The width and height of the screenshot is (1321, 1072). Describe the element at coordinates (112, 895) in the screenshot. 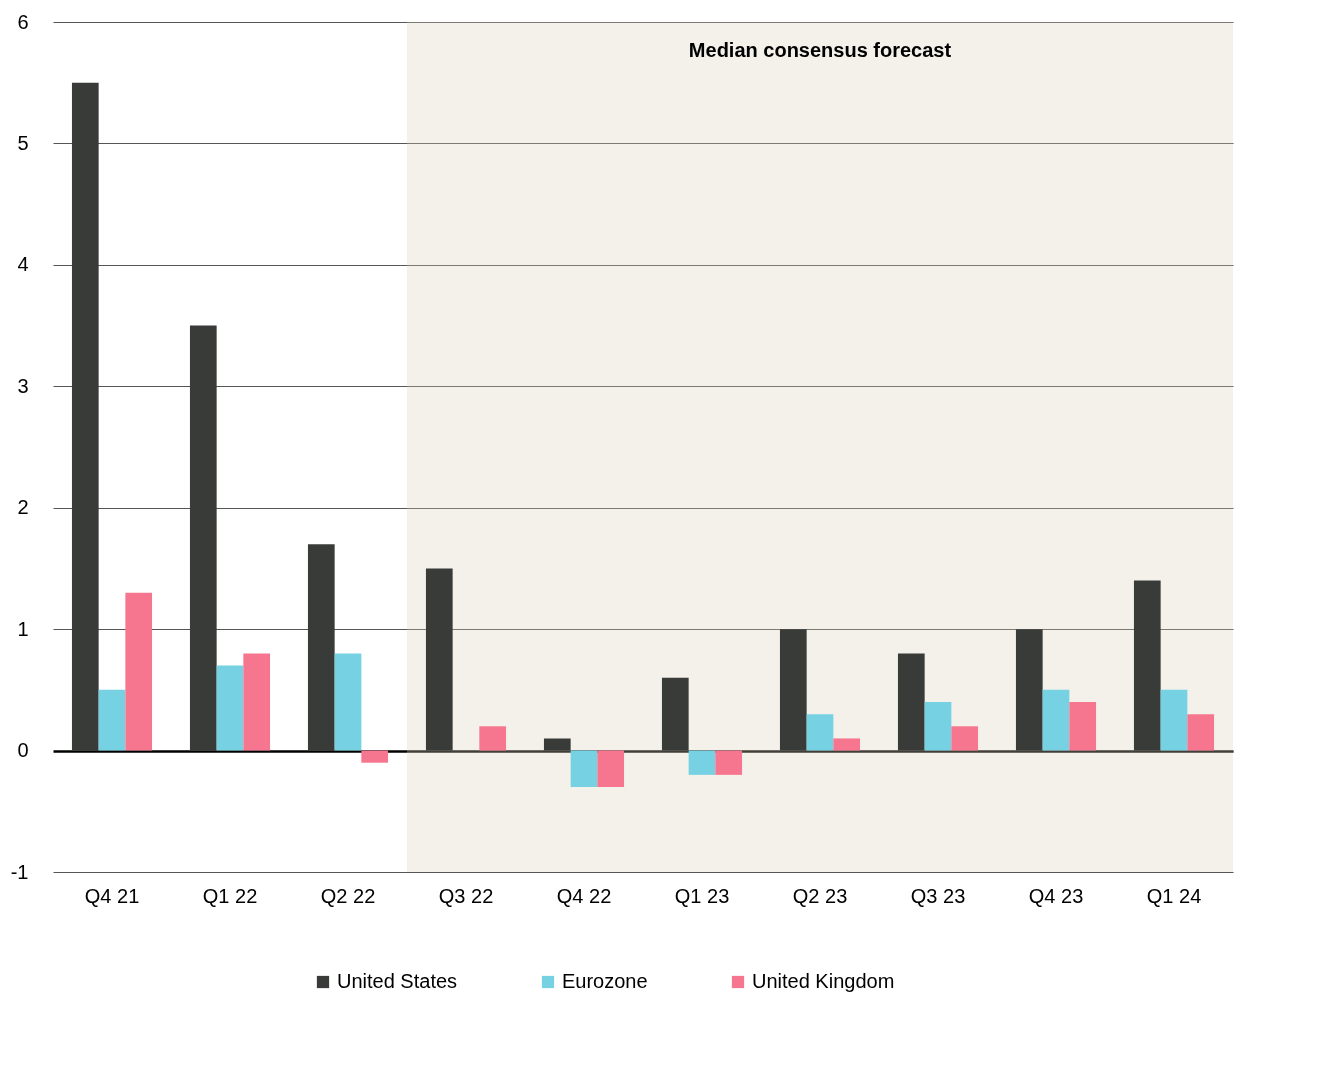

I see `x-tick-label: Q4 21` at that location.